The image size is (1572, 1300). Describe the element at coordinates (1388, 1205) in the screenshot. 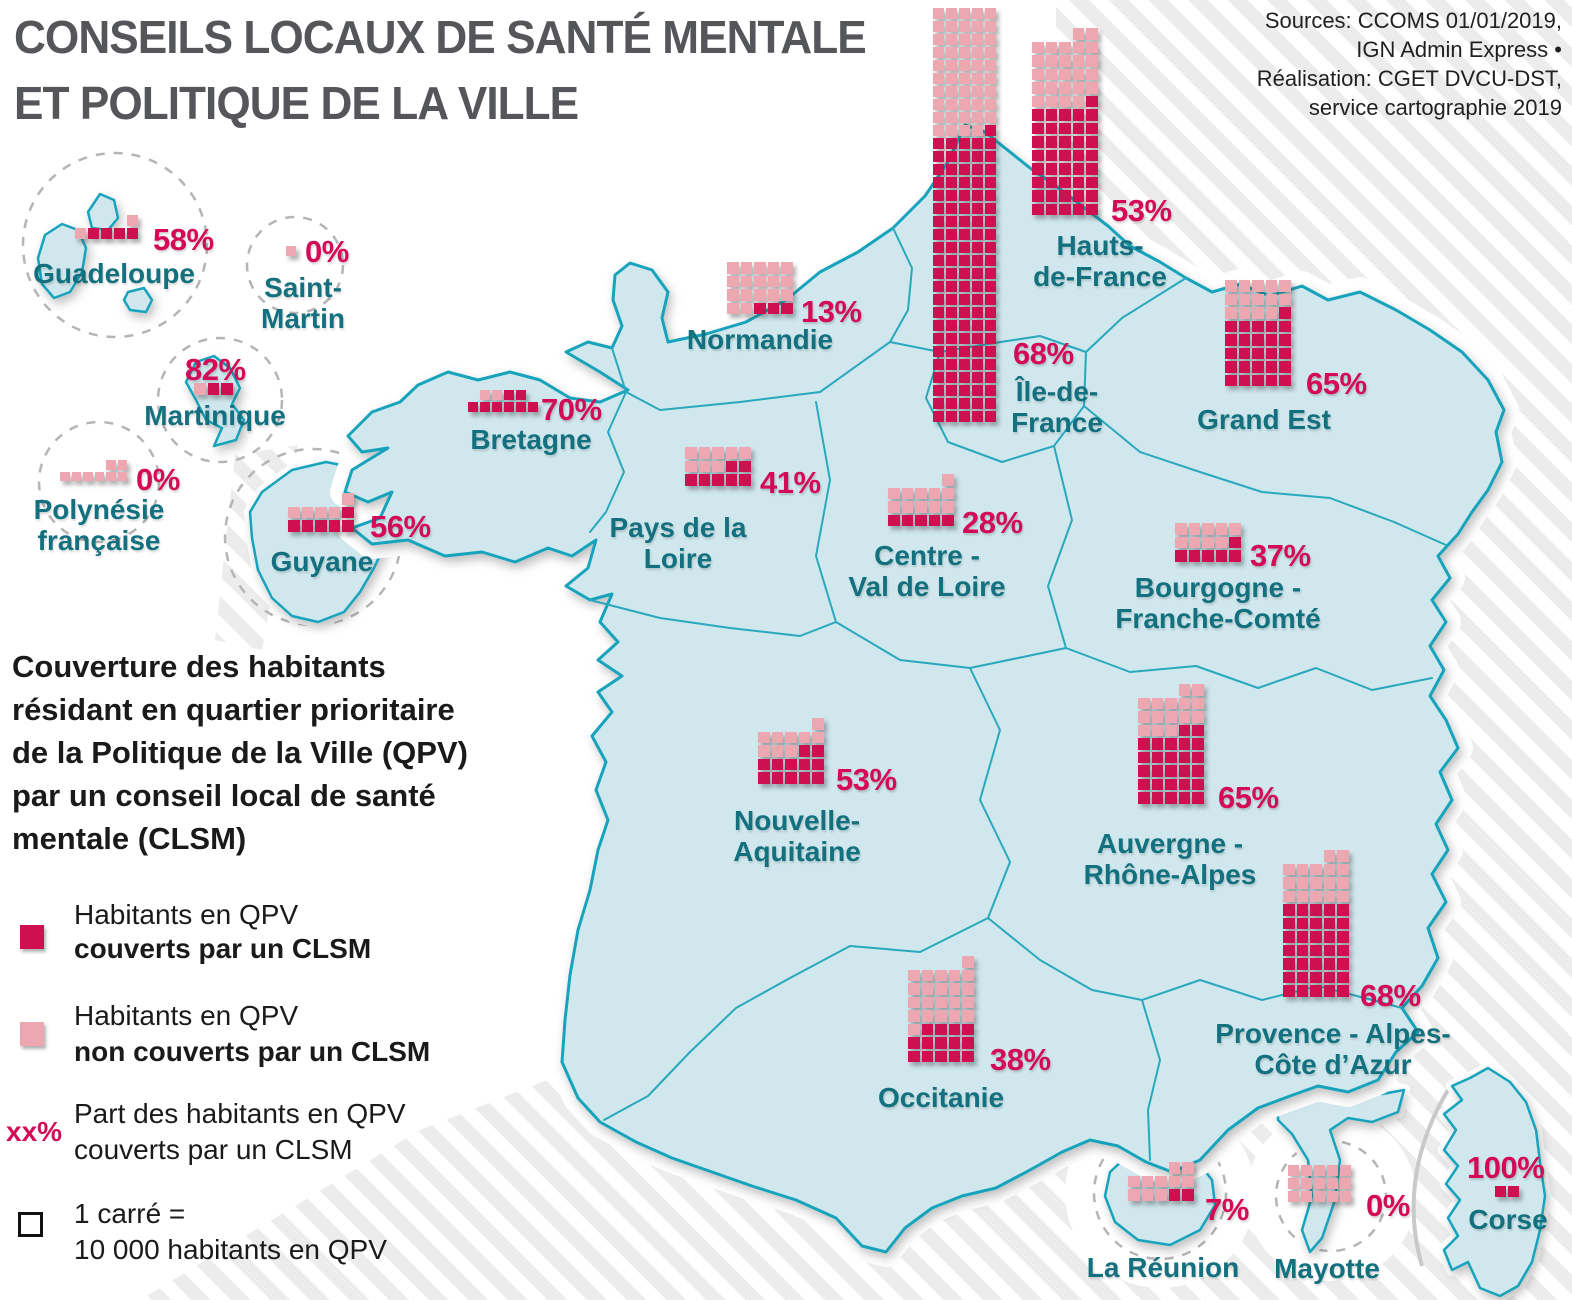

I see `coverage-percent-mayotte: 0%` at that location.